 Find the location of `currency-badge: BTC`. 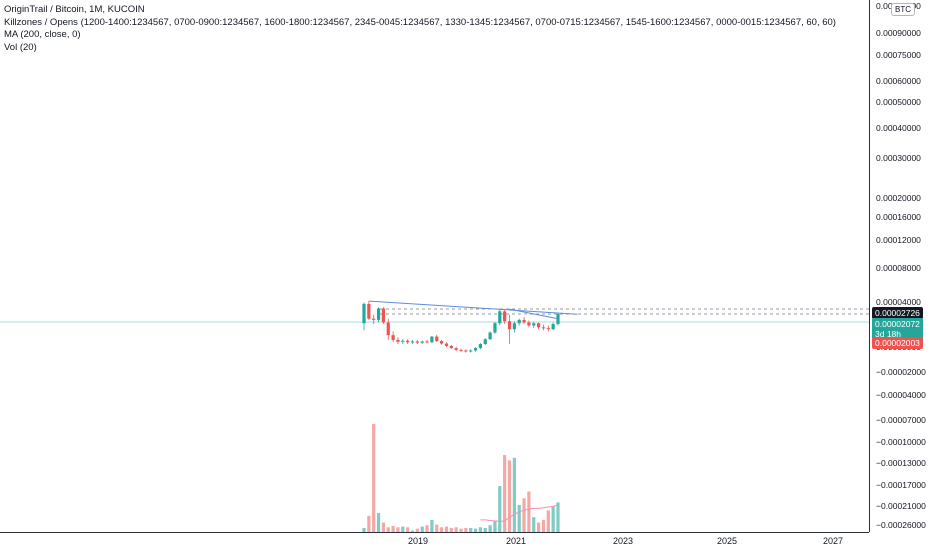

currency-badge: BTC is located at coordinates (903, 9).